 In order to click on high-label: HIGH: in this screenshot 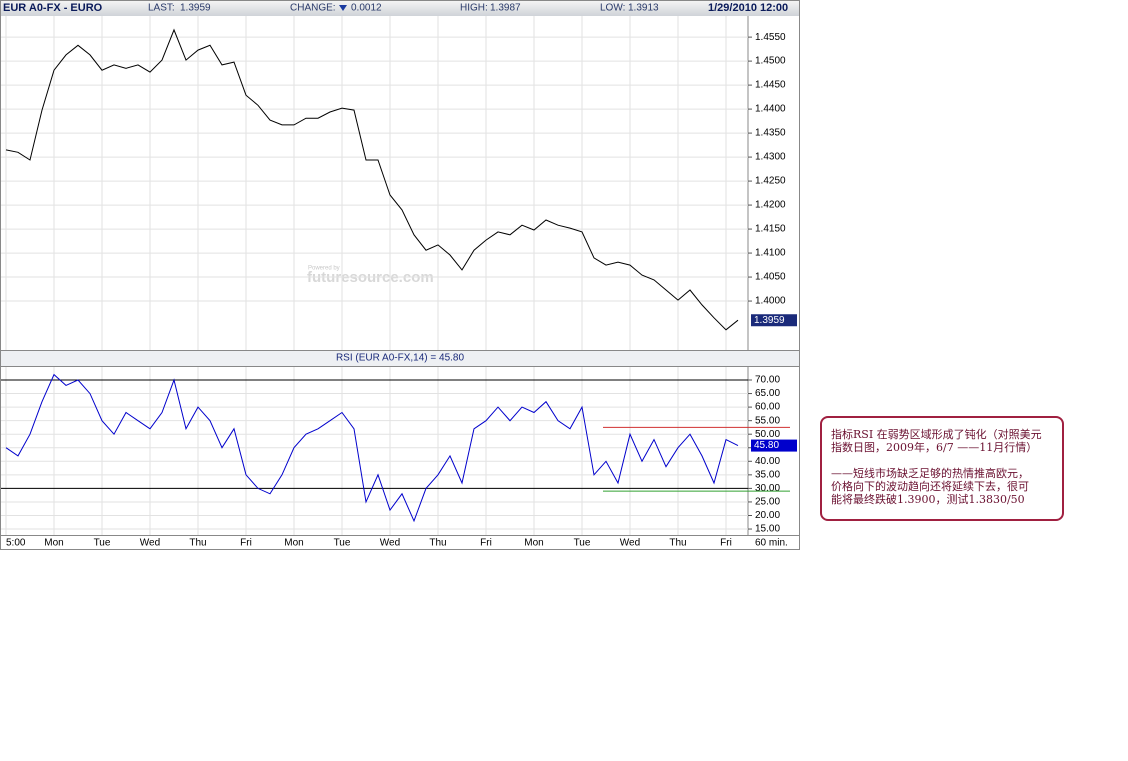, I will do `click(474, 8)`.